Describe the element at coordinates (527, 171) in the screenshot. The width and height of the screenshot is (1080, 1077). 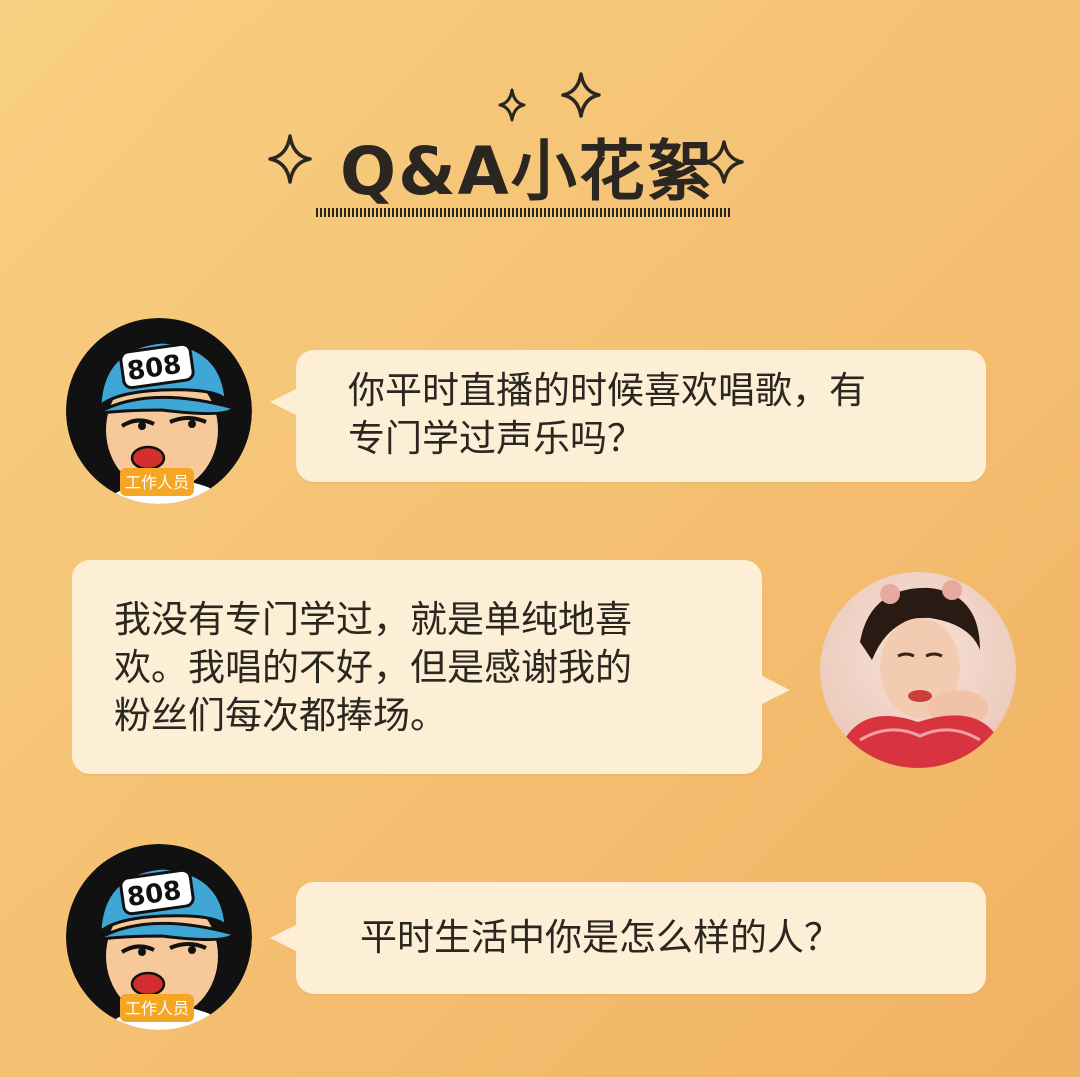
I see `page-title: Q&A小花絮` at that location.